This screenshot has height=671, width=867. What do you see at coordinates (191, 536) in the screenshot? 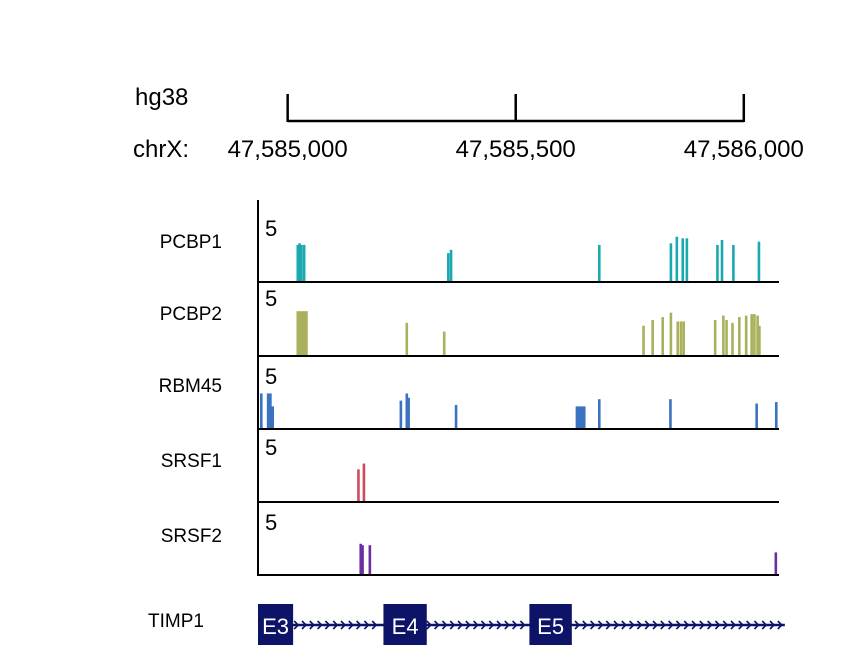
I see `track-name-label: SRSF2` at bounding box center [191, 536].